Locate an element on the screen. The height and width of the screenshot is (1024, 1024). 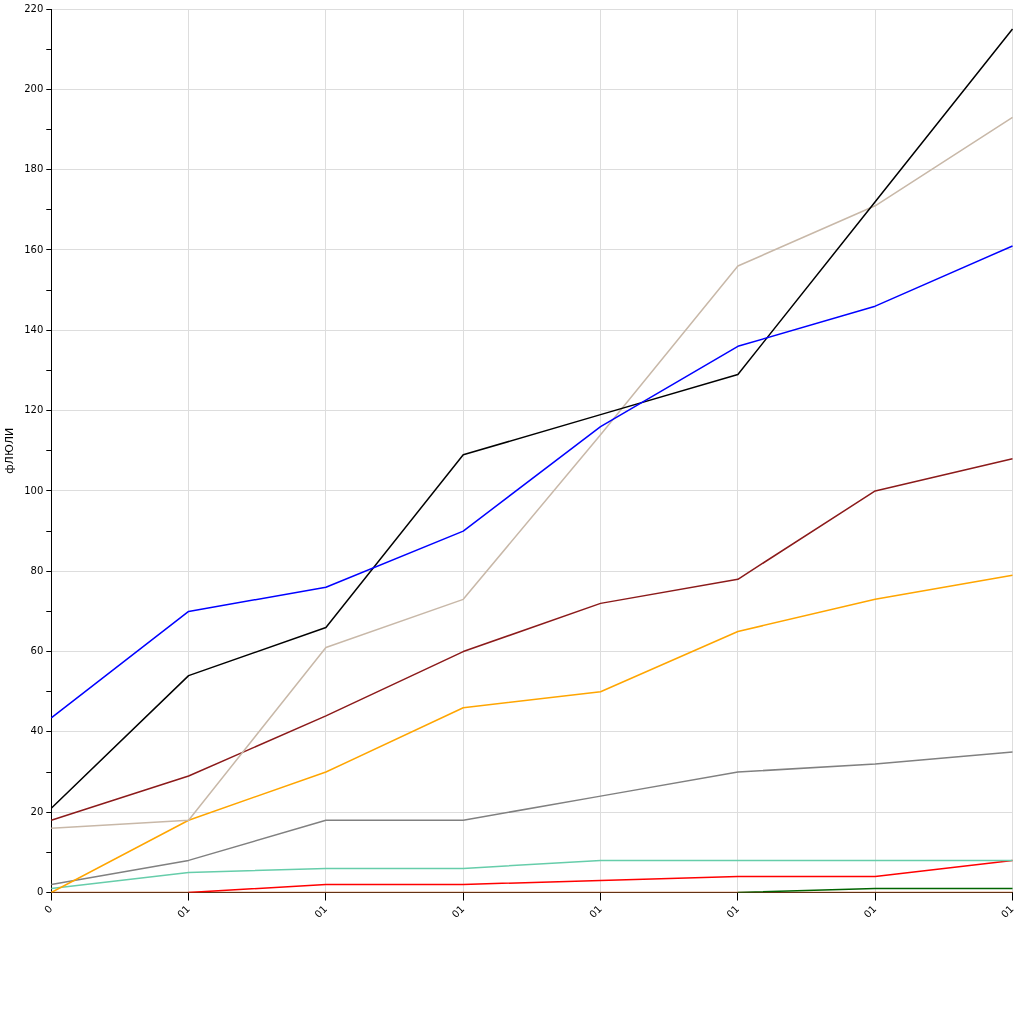
y-tick-label: 220 is located at coordinates (34, 8).